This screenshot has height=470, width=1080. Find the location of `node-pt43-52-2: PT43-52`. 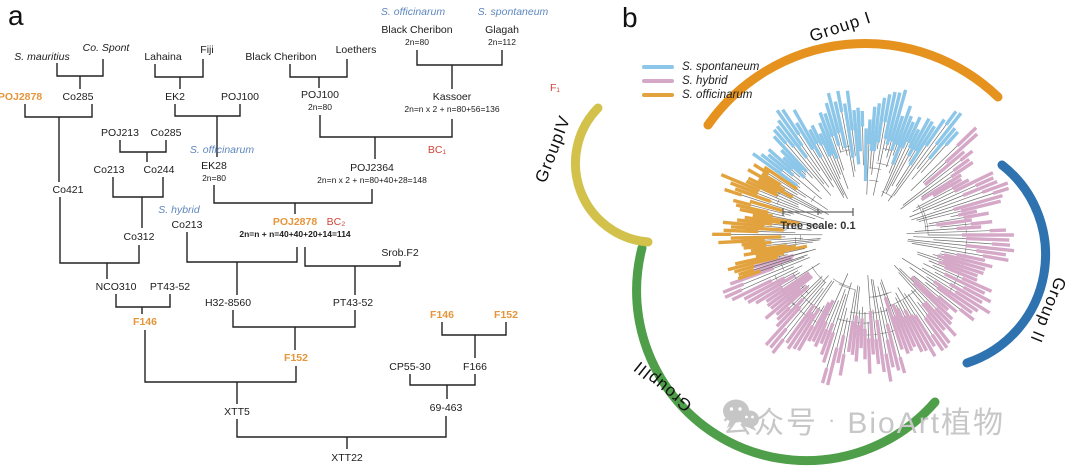

node-pt43-52-2: PT43-52 is located at coordinates (353, 303).